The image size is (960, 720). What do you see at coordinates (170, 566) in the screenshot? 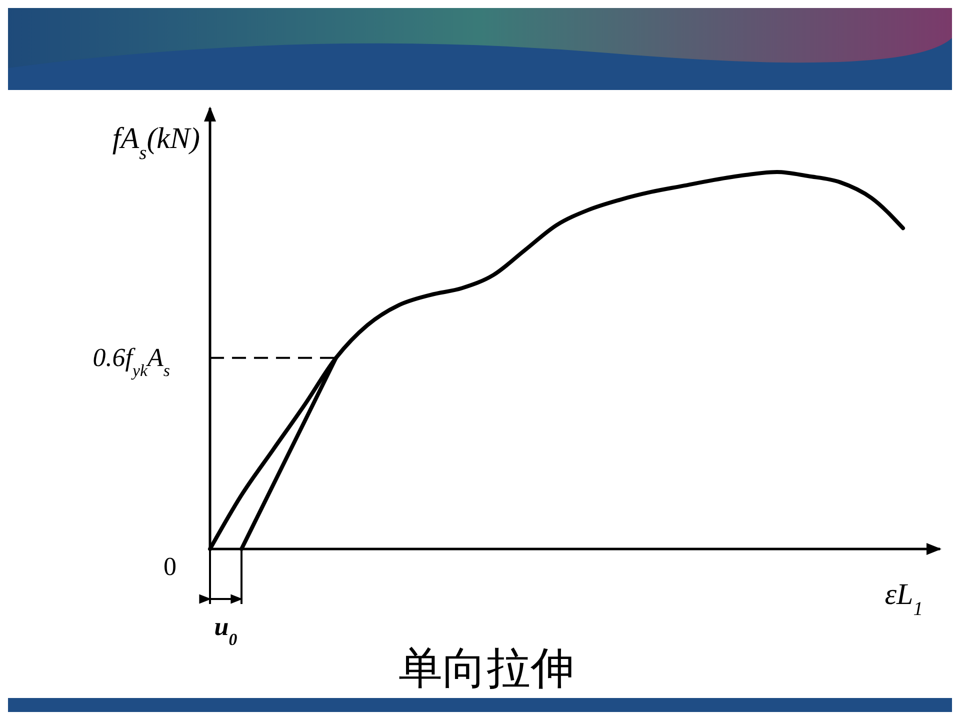
I see `text: 0` at bounding box center [170, 566].